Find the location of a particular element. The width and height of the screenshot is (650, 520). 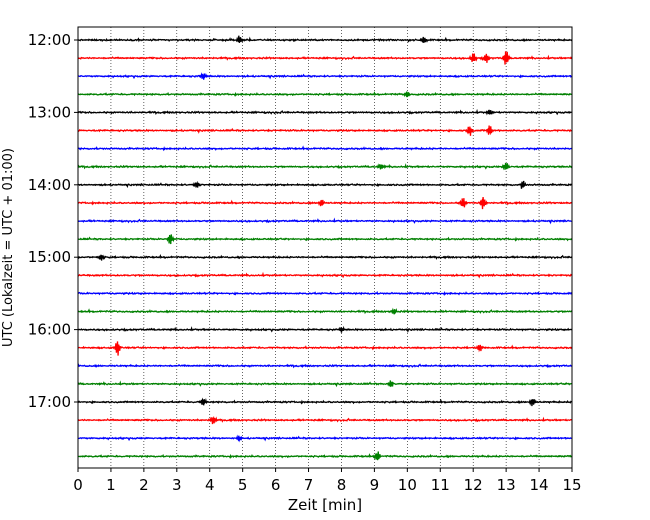

x-tick-label: 14 is located at coordinates (539, 485).